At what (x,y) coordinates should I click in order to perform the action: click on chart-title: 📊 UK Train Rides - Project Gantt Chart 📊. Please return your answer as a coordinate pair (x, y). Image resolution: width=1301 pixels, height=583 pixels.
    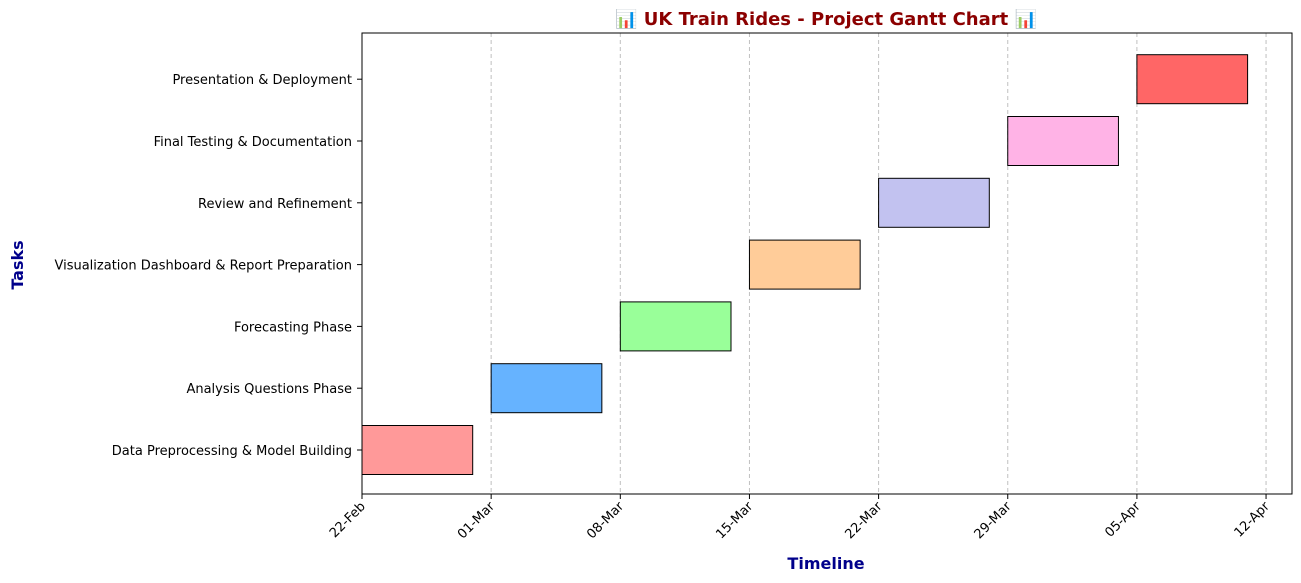
    Looking at the image, I should click on (826, 19).